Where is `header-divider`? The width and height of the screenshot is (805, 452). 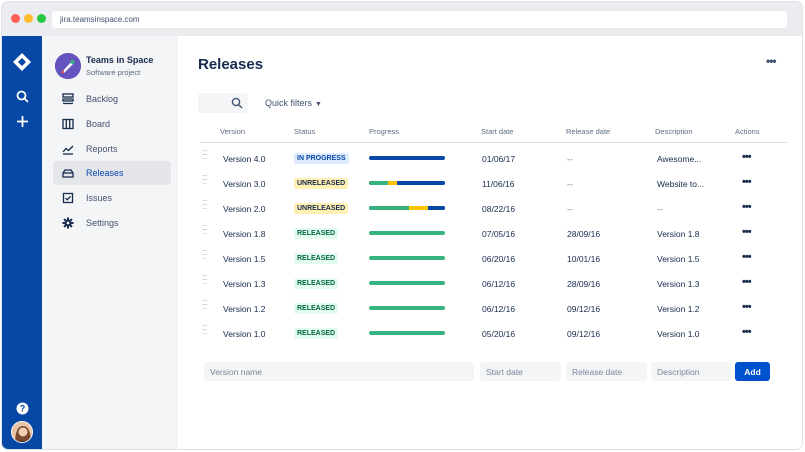
header-divider is located at coordinates (494, 142).